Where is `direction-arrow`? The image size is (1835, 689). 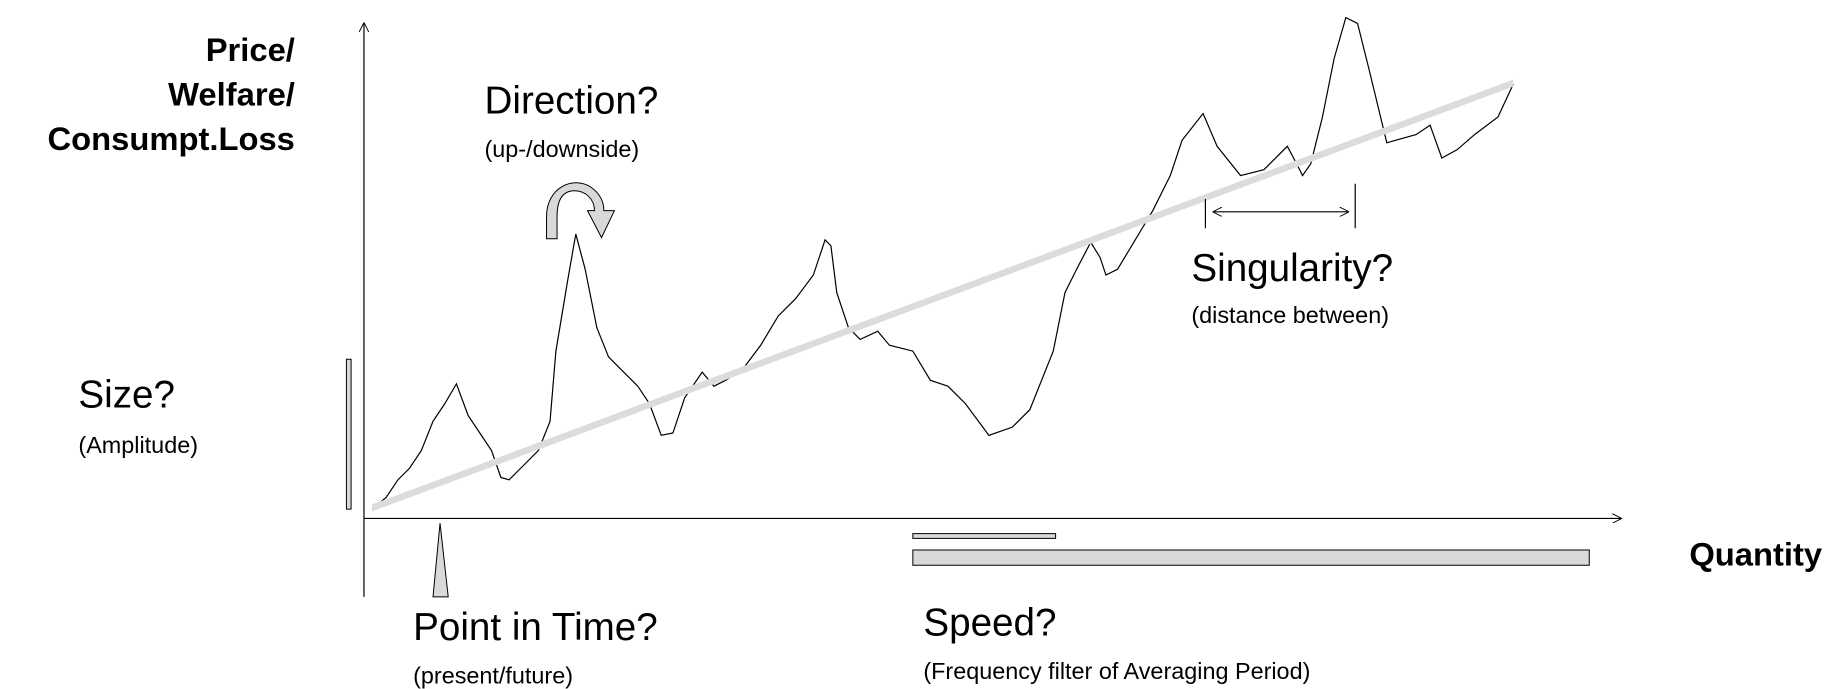 direction-arrow is located at coordinates (581, 211).